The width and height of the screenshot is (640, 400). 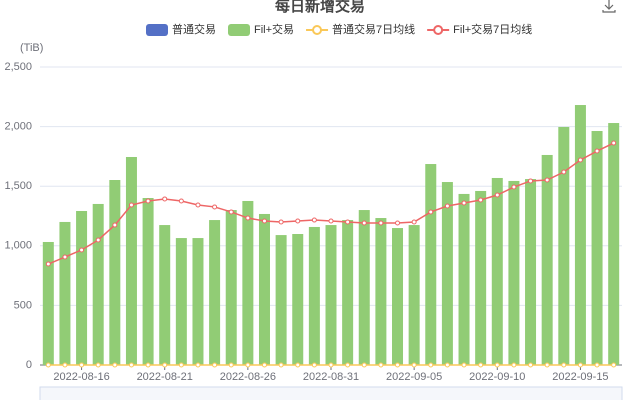 I want to click on y-tick-label: 1,000, so click(x=18, y=246).